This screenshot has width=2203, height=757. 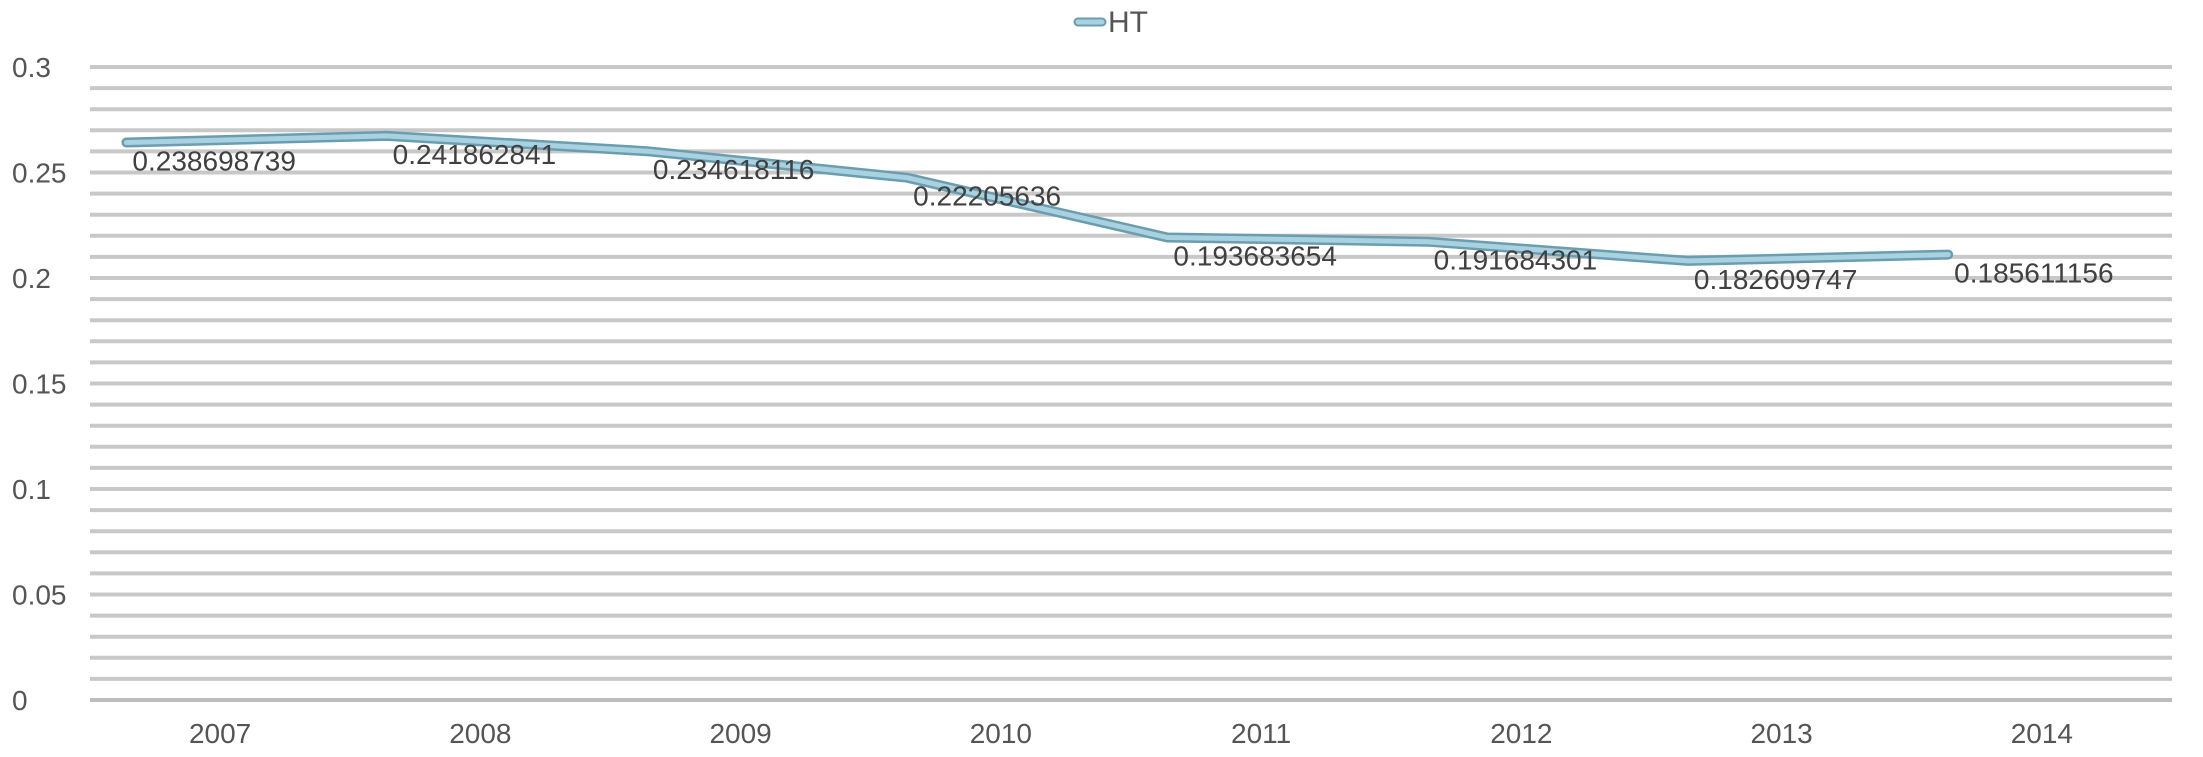 What do you see at coordinates (214, 161) in the screenshot?
I see `data-label: 0.238698739` at bounding box center [214, 161].